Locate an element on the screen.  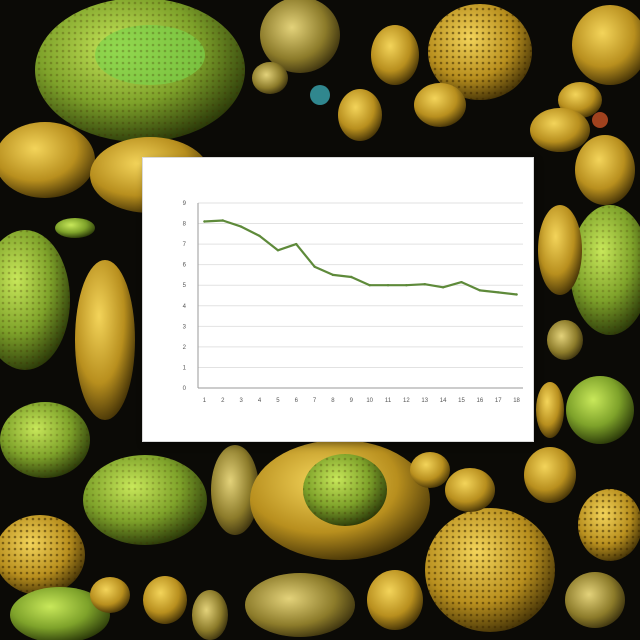
y-tick-labels: 0 1 2 3 4 5 6 7 8 9 is located at coordinates (185, 296).